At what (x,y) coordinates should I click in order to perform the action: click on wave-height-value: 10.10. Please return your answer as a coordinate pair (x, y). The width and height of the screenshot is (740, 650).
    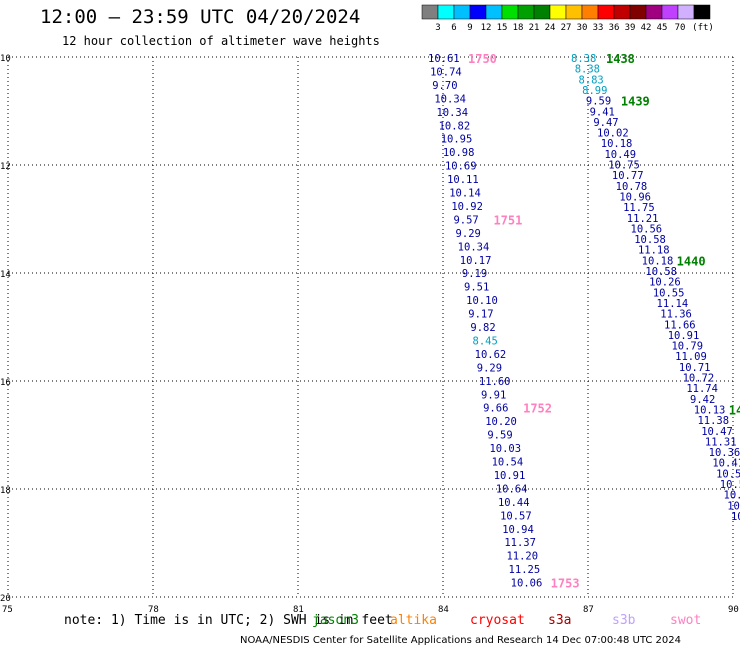
    Looking at the image, I should click on (482, 301).